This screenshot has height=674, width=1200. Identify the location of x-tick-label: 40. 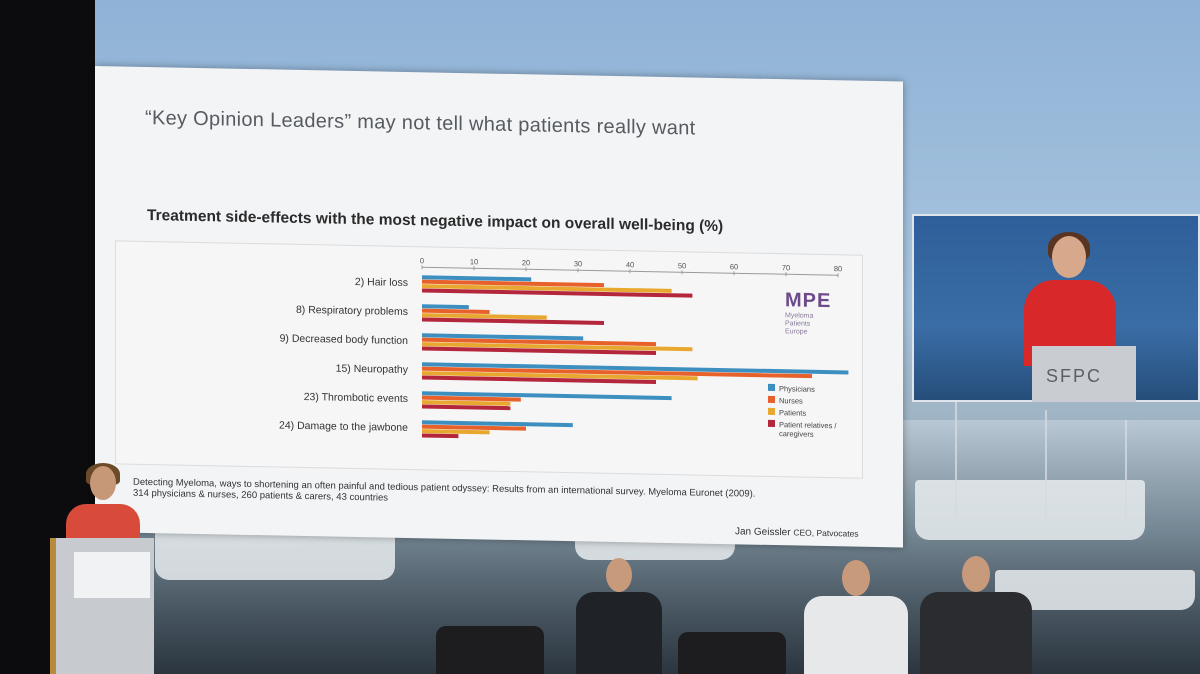
(630, 264).